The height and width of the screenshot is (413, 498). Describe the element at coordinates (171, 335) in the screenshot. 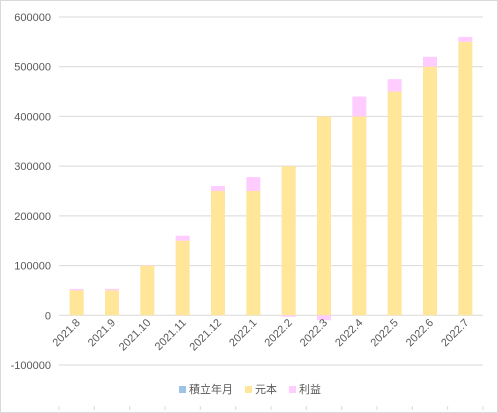

I see `x-tick-label: 2021.11` at that location.